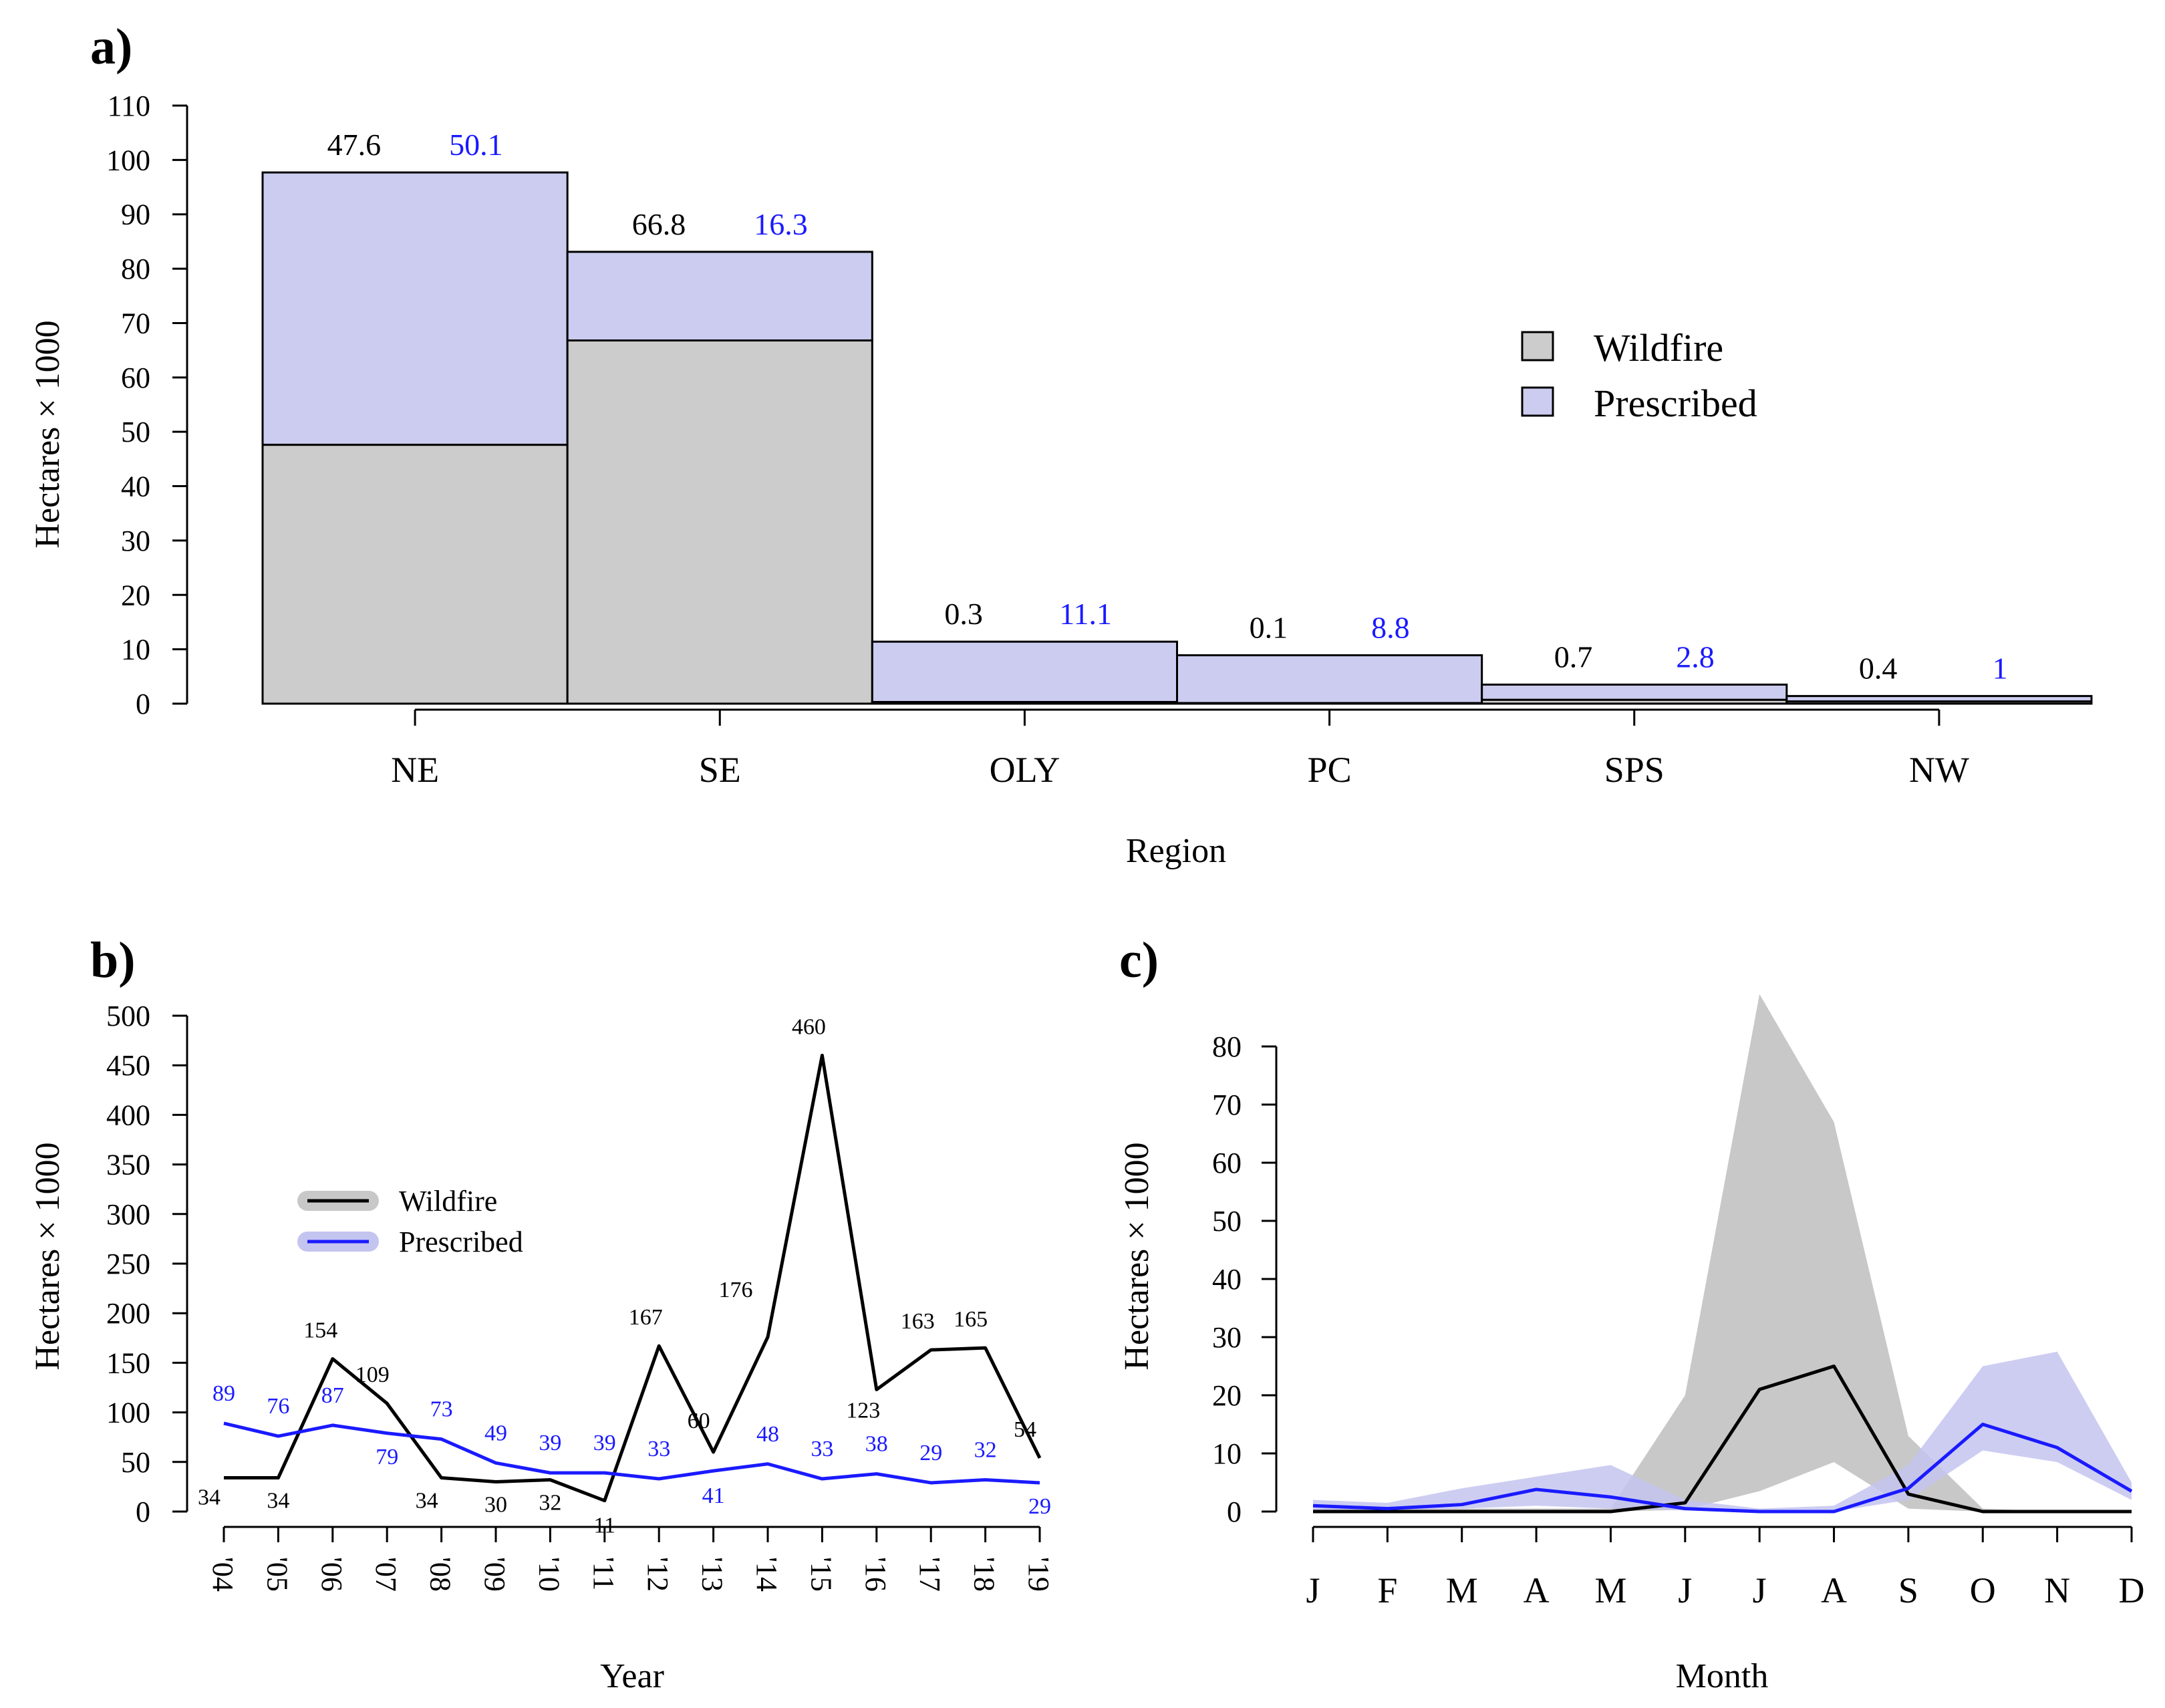 The image size is (2165, 1708). What do you see at coordinates (1234, 1512) in the screenshot?
I see `panel-c-y-tick-label: 0` at bounding box center [1234, 1512].